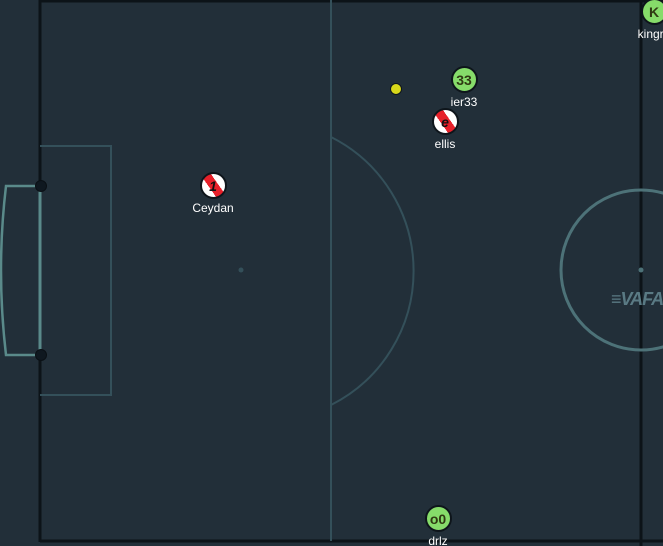 This screenshot has width=663, height=546. I want to click on player-disc: 1, so click(213, 185).